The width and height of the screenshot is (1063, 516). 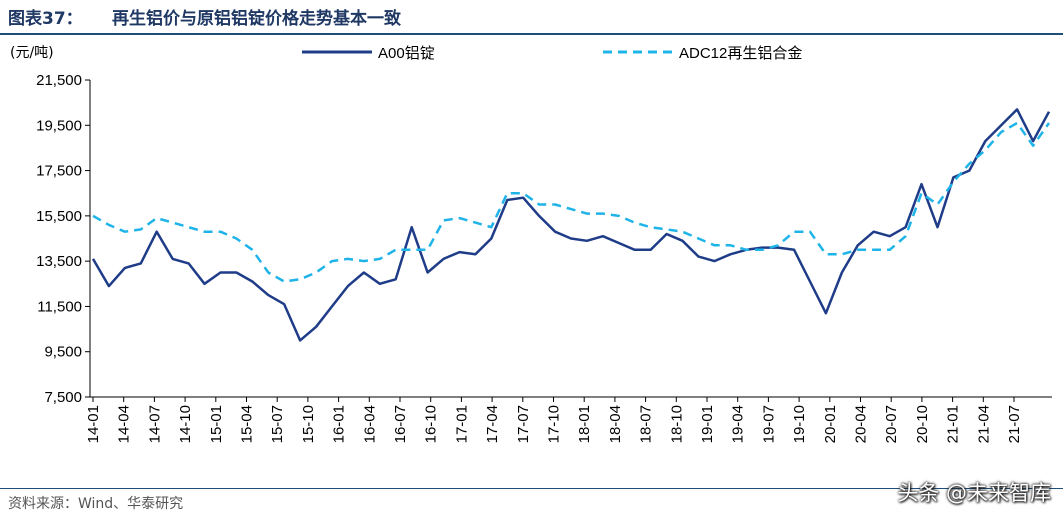 I want to click on x-tick-label: 17-01, so click(x=461, y=424).